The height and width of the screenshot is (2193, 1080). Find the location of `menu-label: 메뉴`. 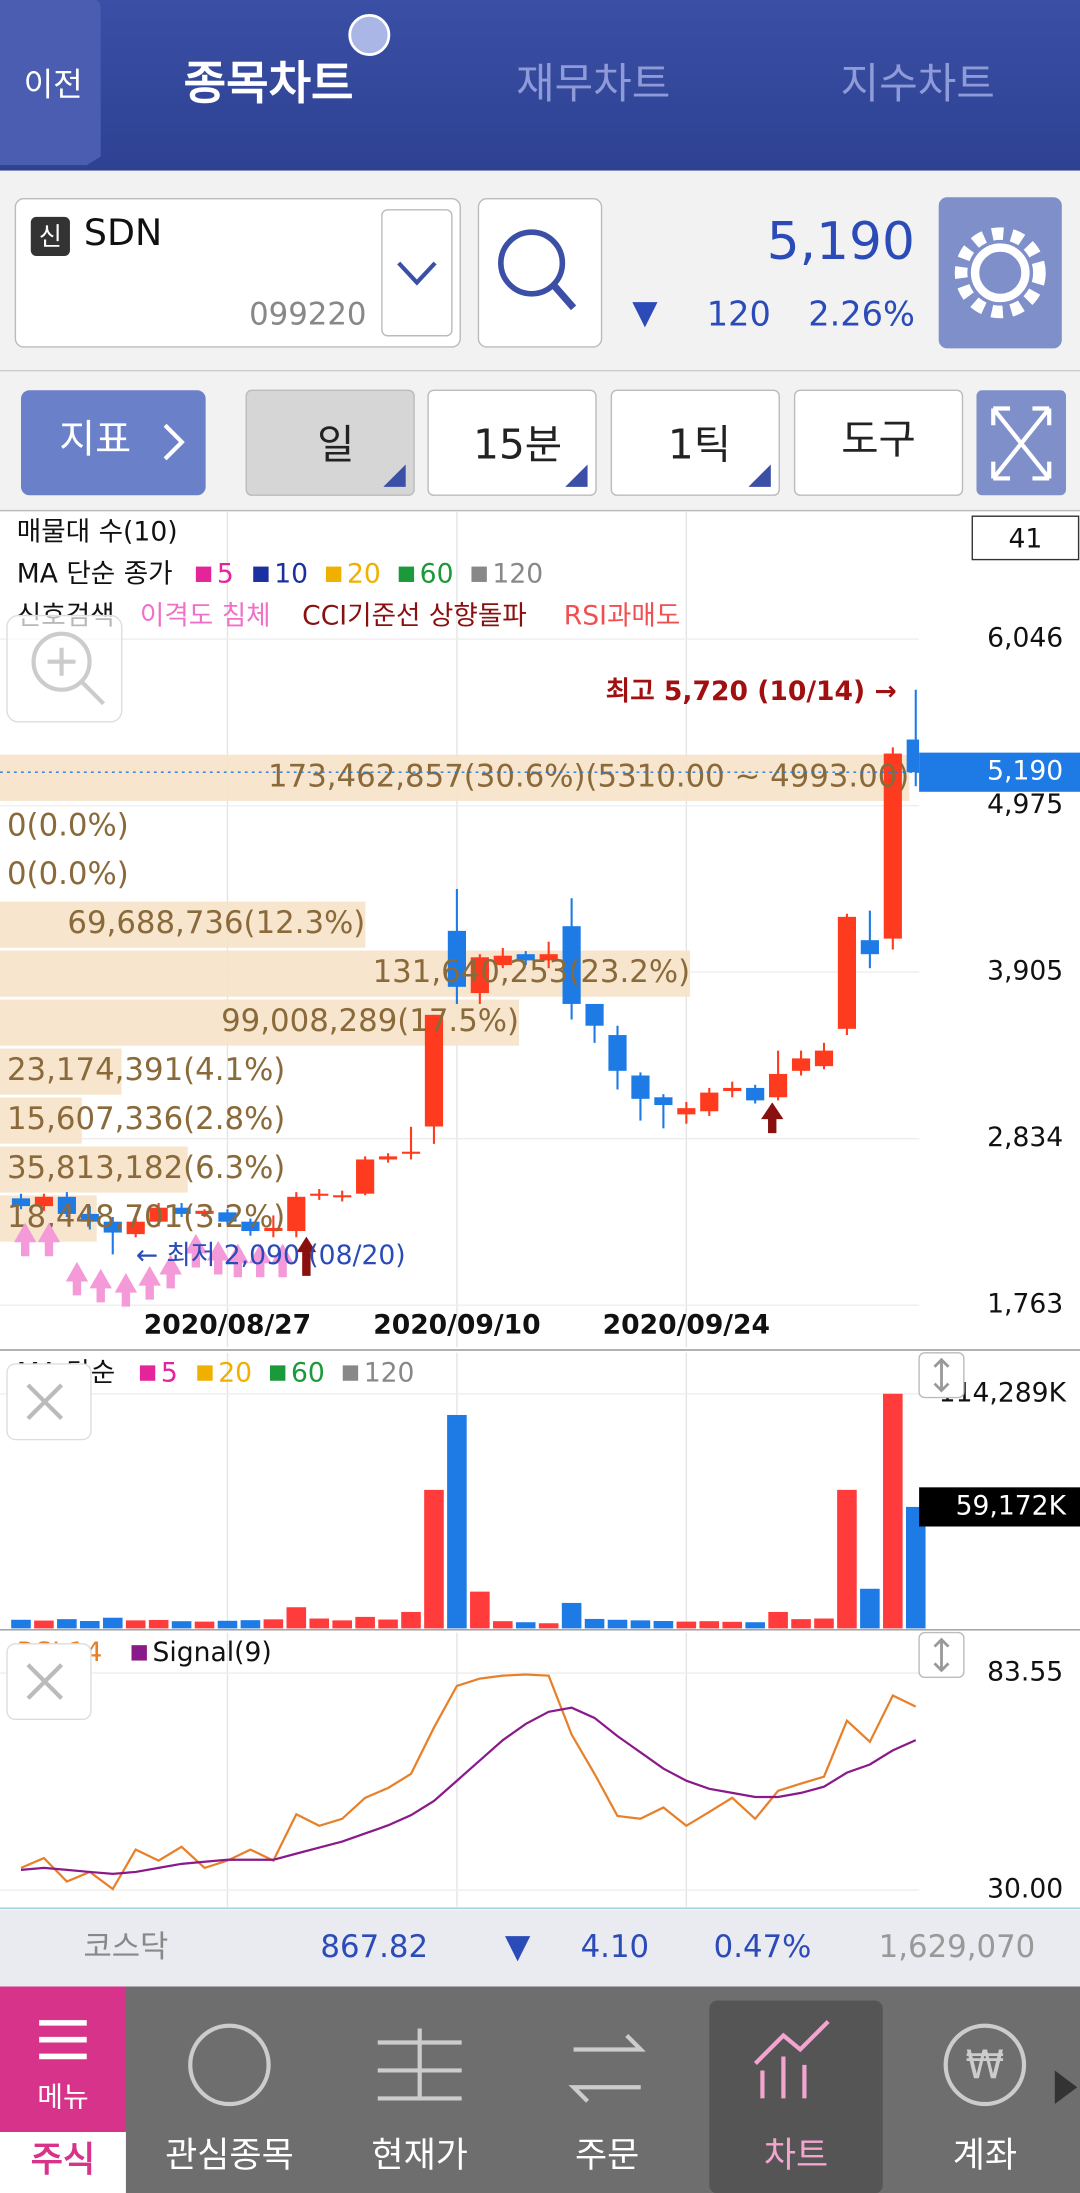

menu-label: 메뉴 is located at coordinates (62, 2096).